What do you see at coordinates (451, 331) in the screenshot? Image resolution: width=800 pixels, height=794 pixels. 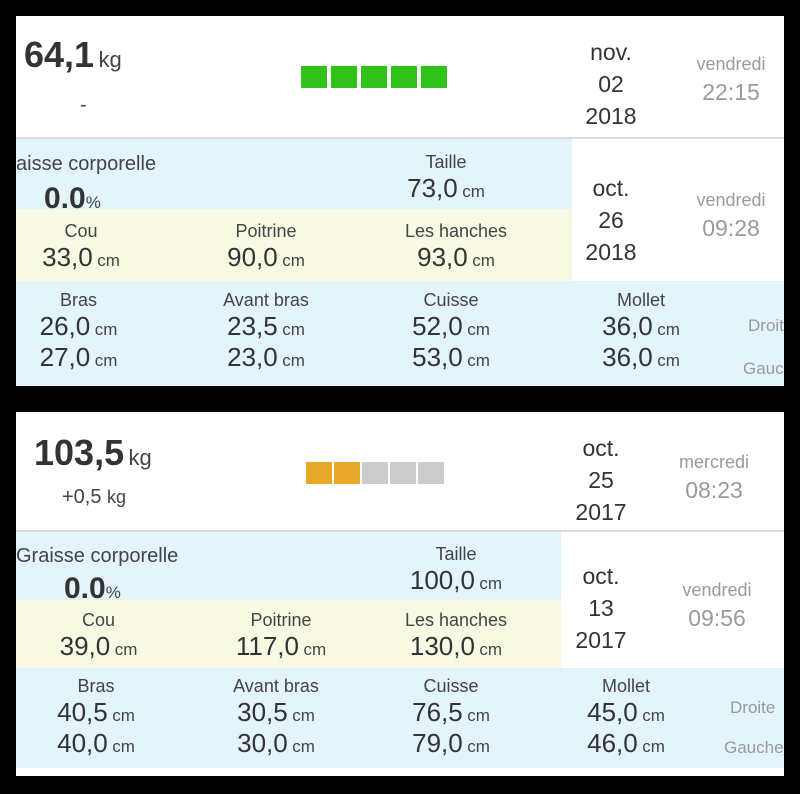 I see `cuisse-measurement: Cuisse 52,0 cm 53,0 cm` at bounding box center [451, 331].